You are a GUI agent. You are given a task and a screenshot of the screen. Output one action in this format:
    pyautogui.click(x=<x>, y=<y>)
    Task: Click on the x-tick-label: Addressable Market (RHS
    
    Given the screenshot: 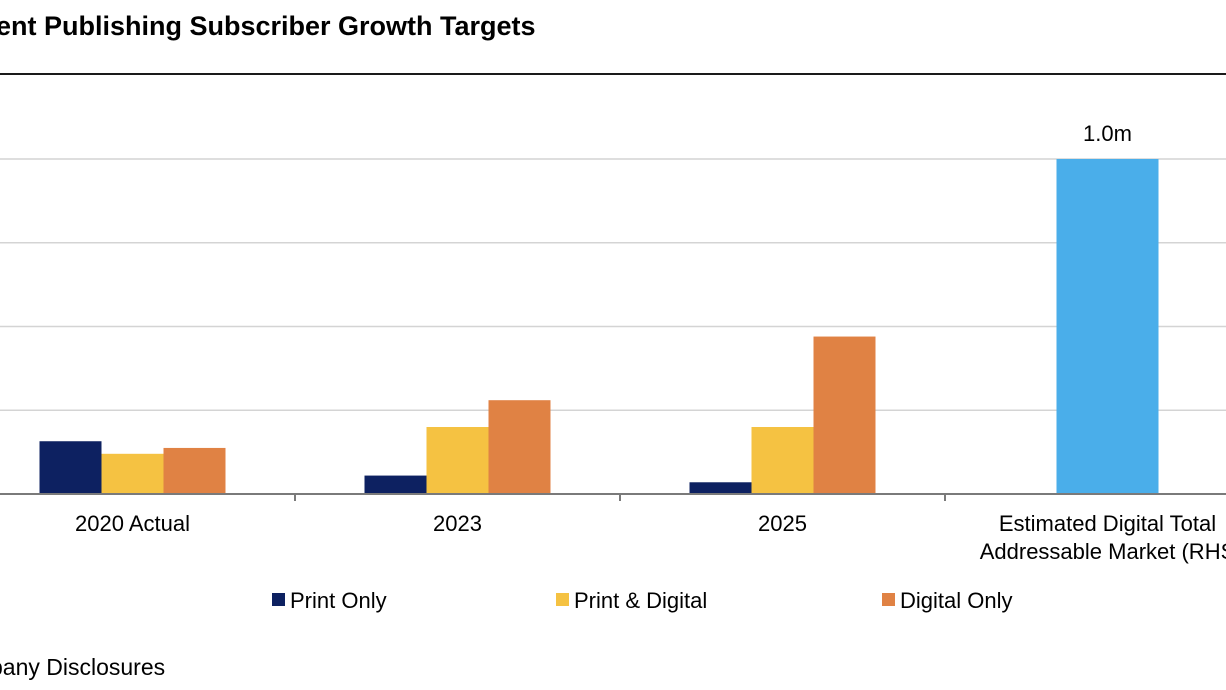 What is the action you would take?
    pyautogui.click(x=1103, y=551)
    